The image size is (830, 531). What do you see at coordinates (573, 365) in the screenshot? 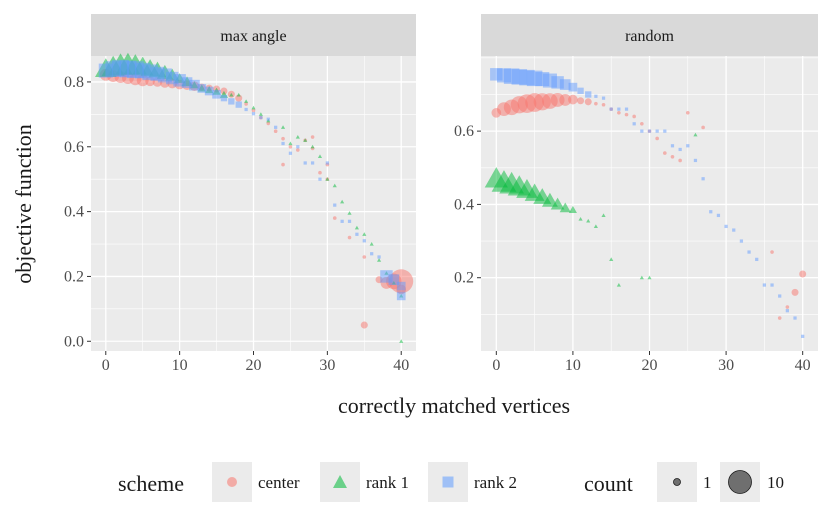
I see `panel-2-xtick-label: 10` at bounding box center [573, 365].